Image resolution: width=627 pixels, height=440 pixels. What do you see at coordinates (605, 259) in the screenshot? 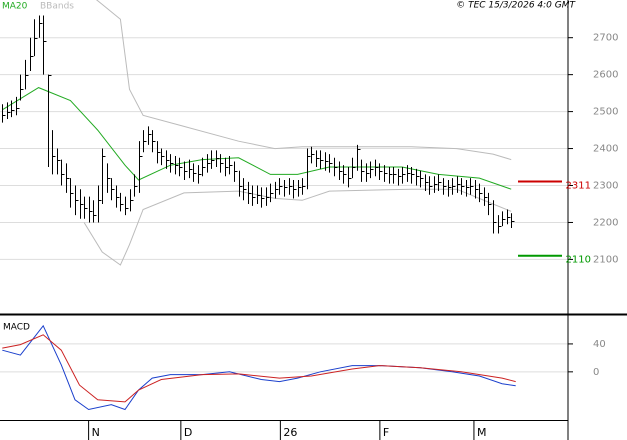
I see `y-tick-label: 2100` at bounding box center [605, 259].